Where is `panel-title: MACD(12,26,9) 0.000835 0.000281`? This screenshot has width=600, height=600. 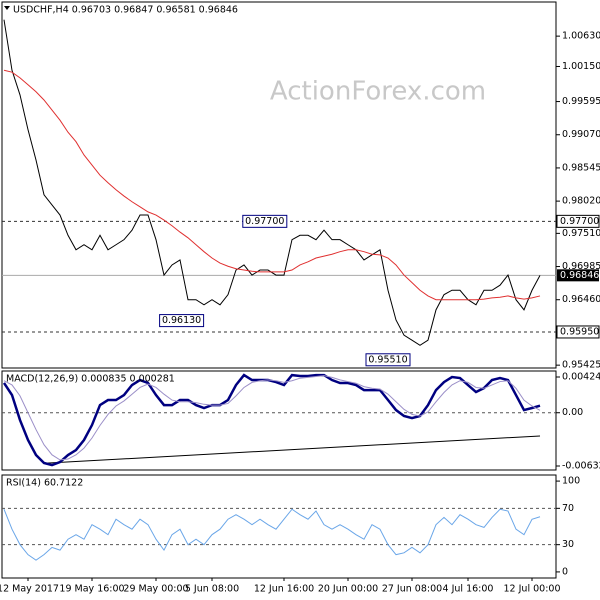 panel-title: MACD(12,26,9) 0.000835 0.000281 is located at coordinates (90, 379).